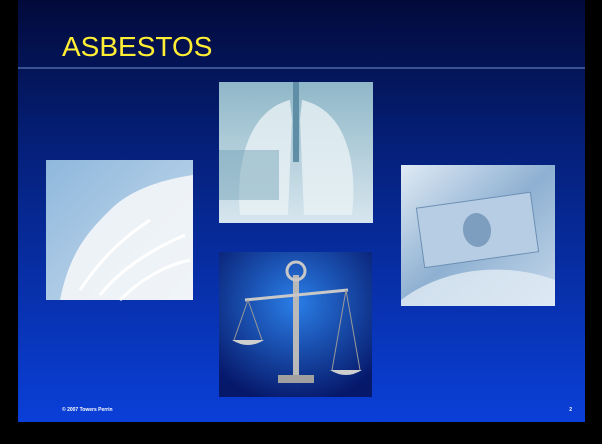  Describe the element at coordinates (87, 409) in the screenshot. I see `copyright: © 2007 Towers Perrin` at that location.